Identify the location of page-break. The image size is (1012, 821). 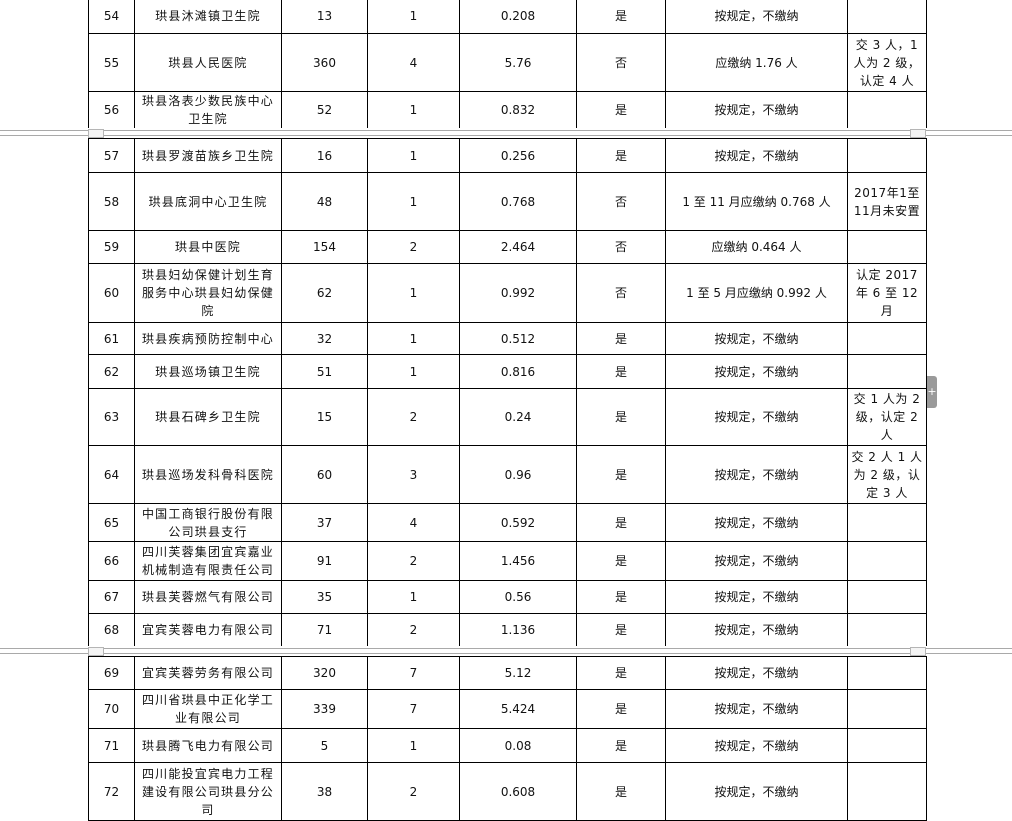
(506, 651).